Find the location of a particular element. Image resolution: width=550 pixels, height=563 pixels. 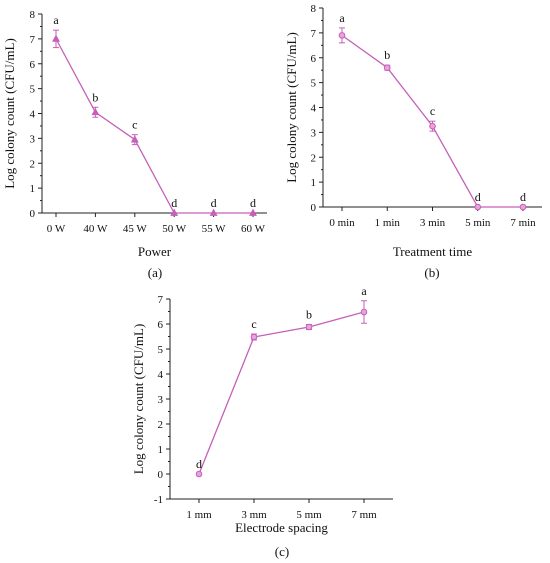

x-tick-label: 3 min is located at coordinates (433, 223).